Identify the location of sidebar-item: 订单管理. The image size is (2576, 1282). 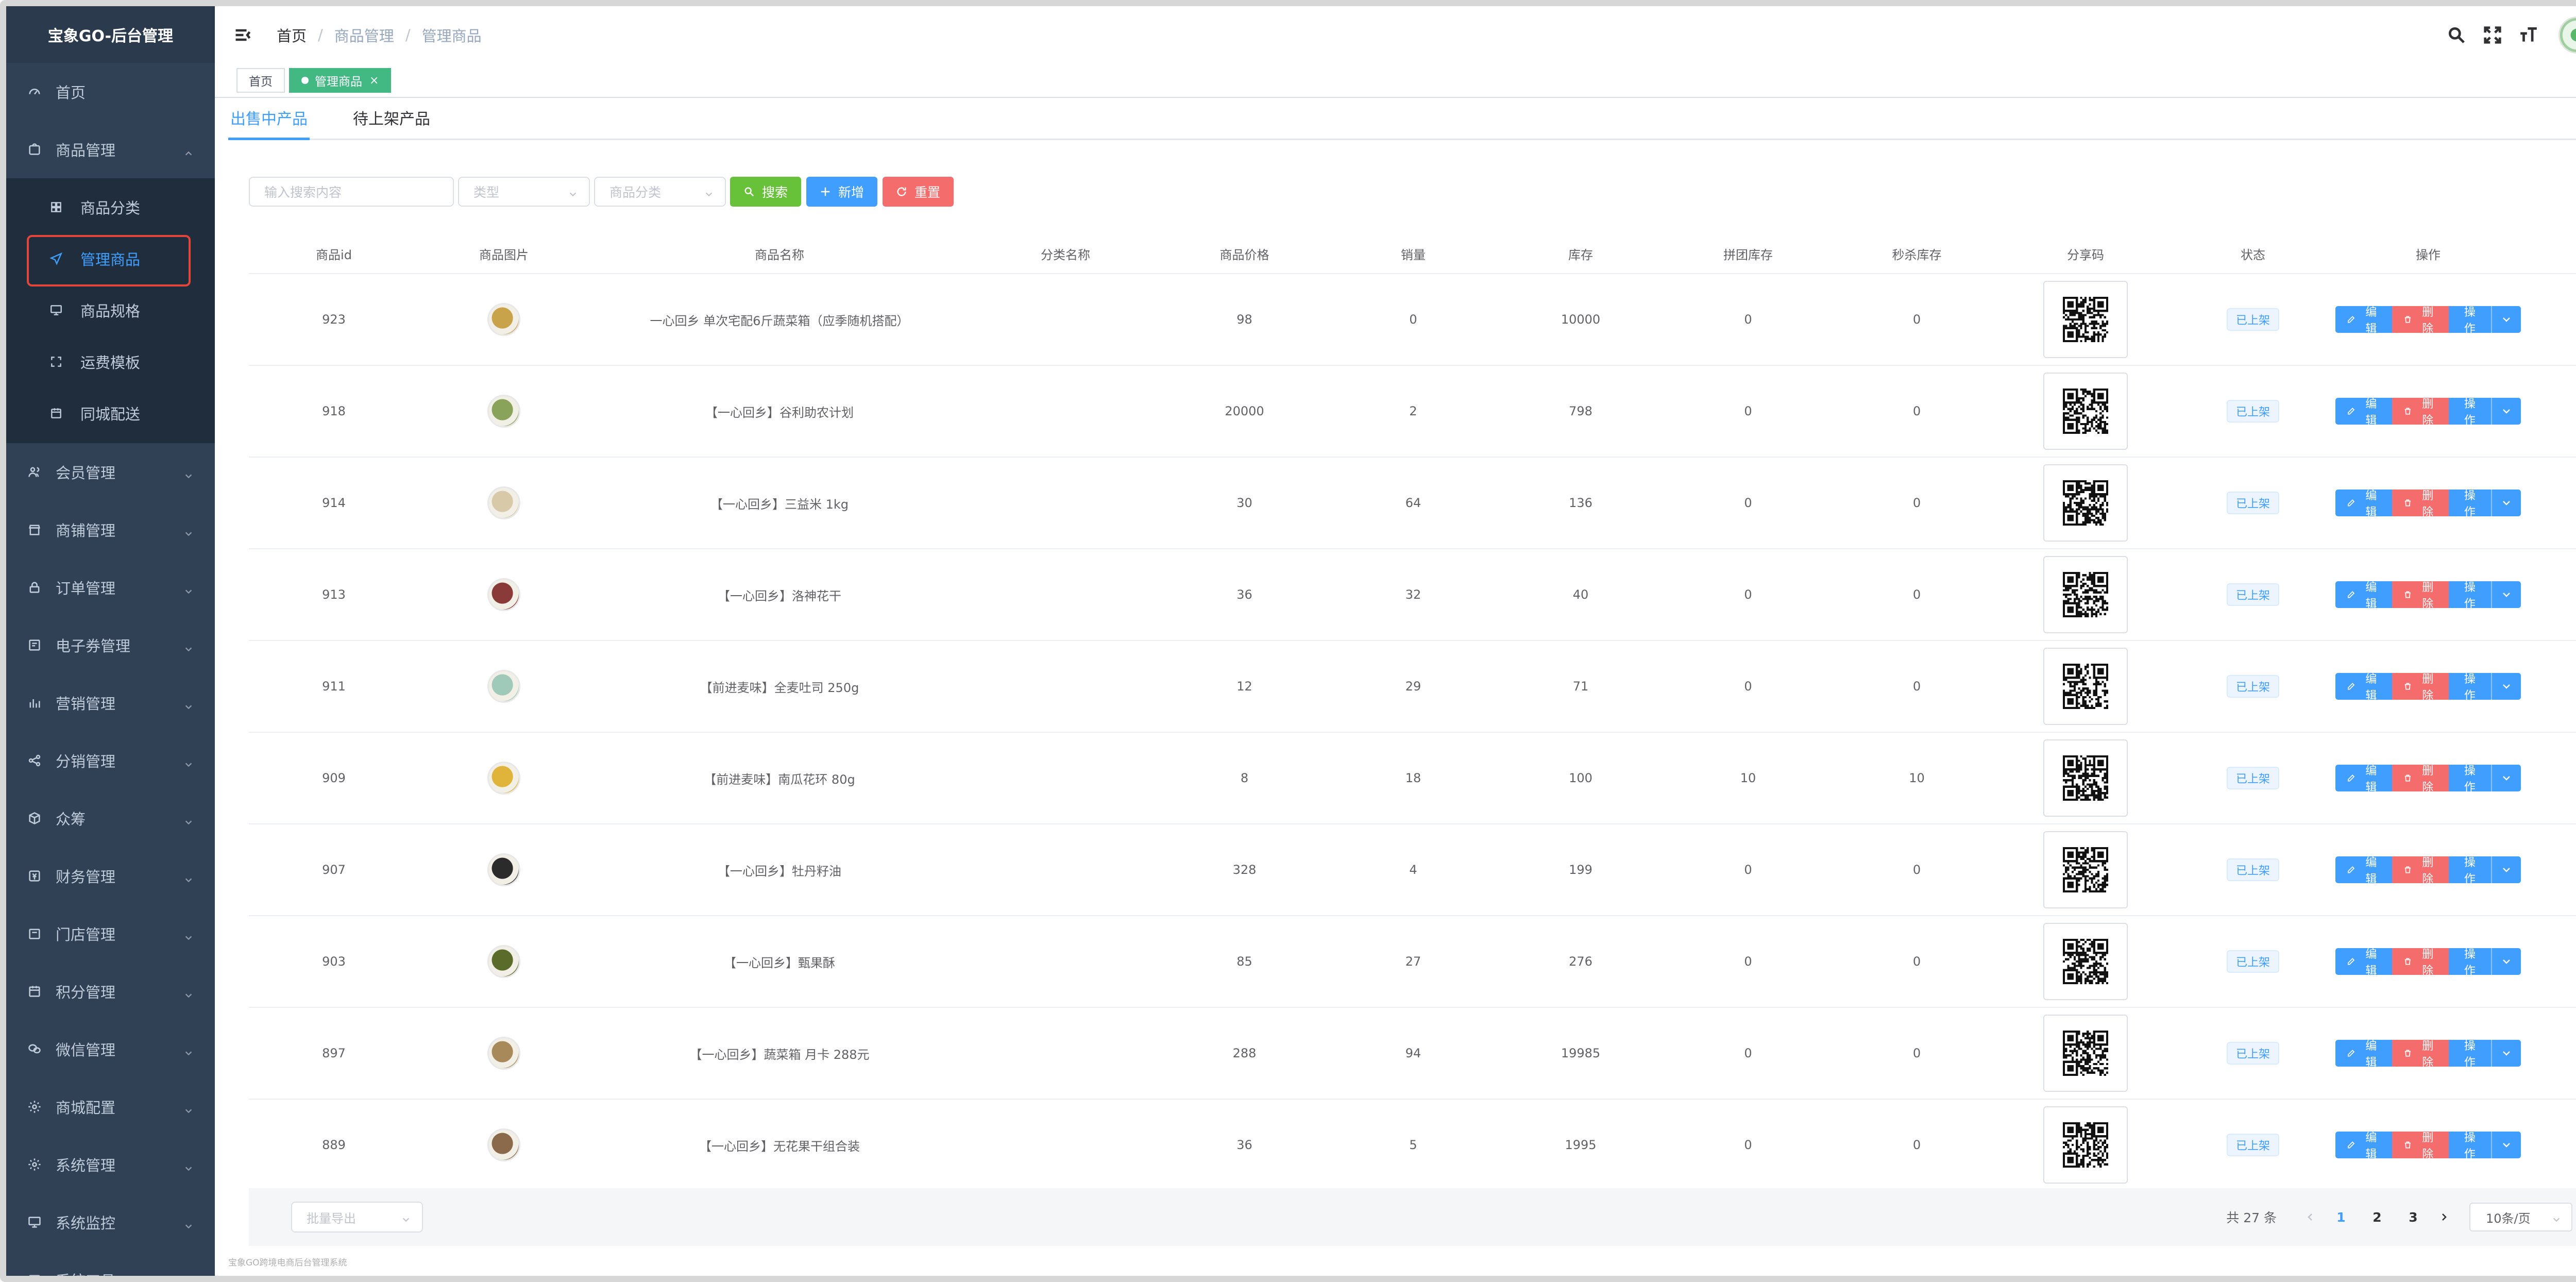
(111, 587).